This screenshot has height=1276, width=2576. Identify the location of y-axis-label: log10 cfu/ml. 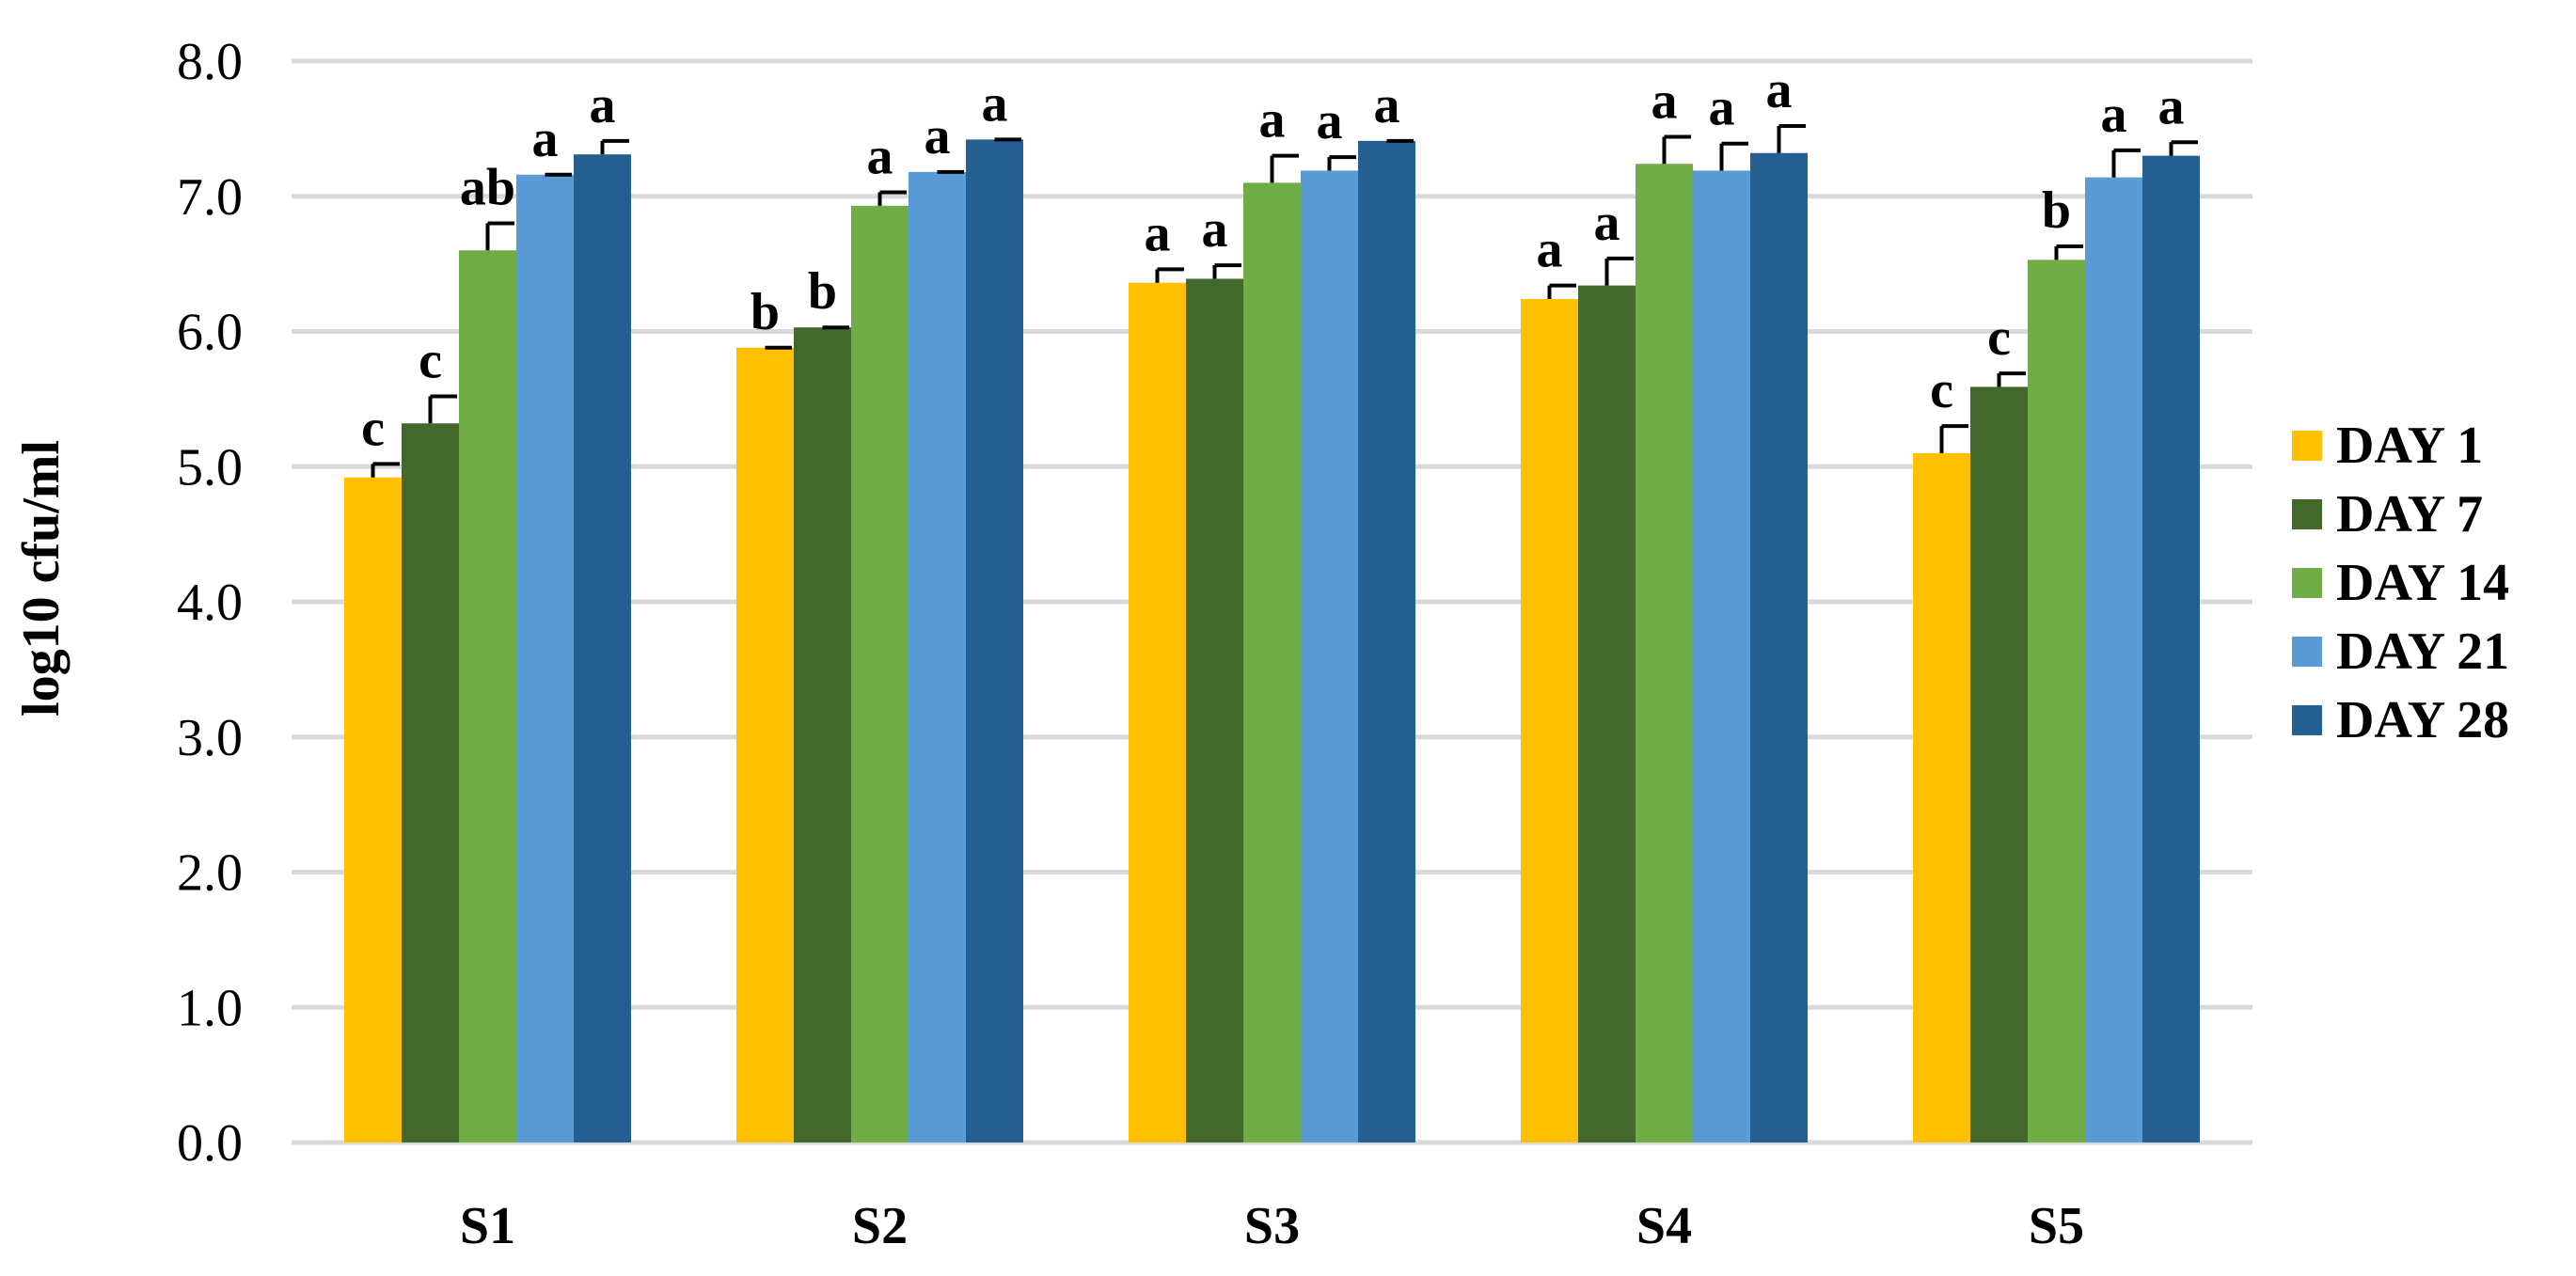
(41, 579).